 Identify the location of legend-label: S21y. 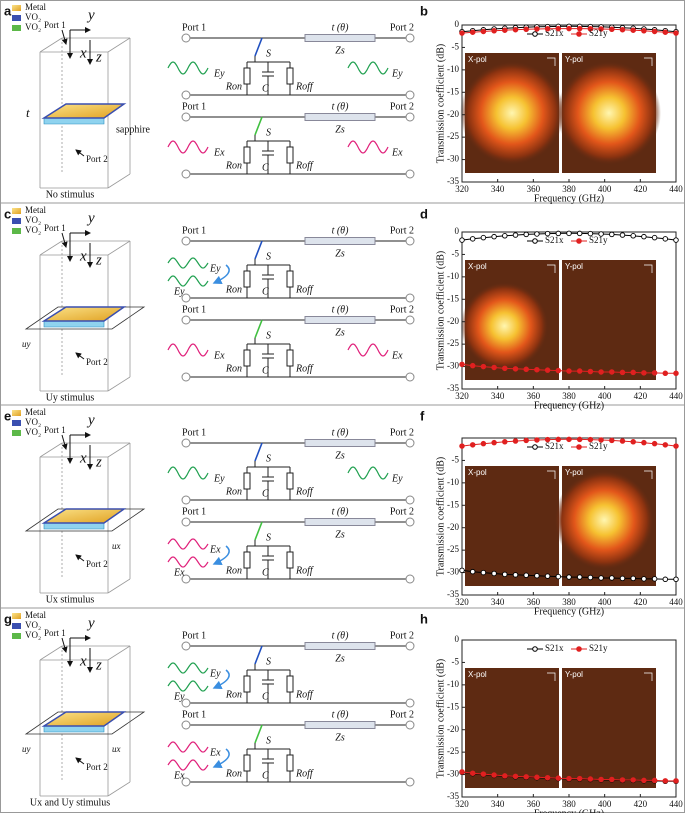
(598, 446).